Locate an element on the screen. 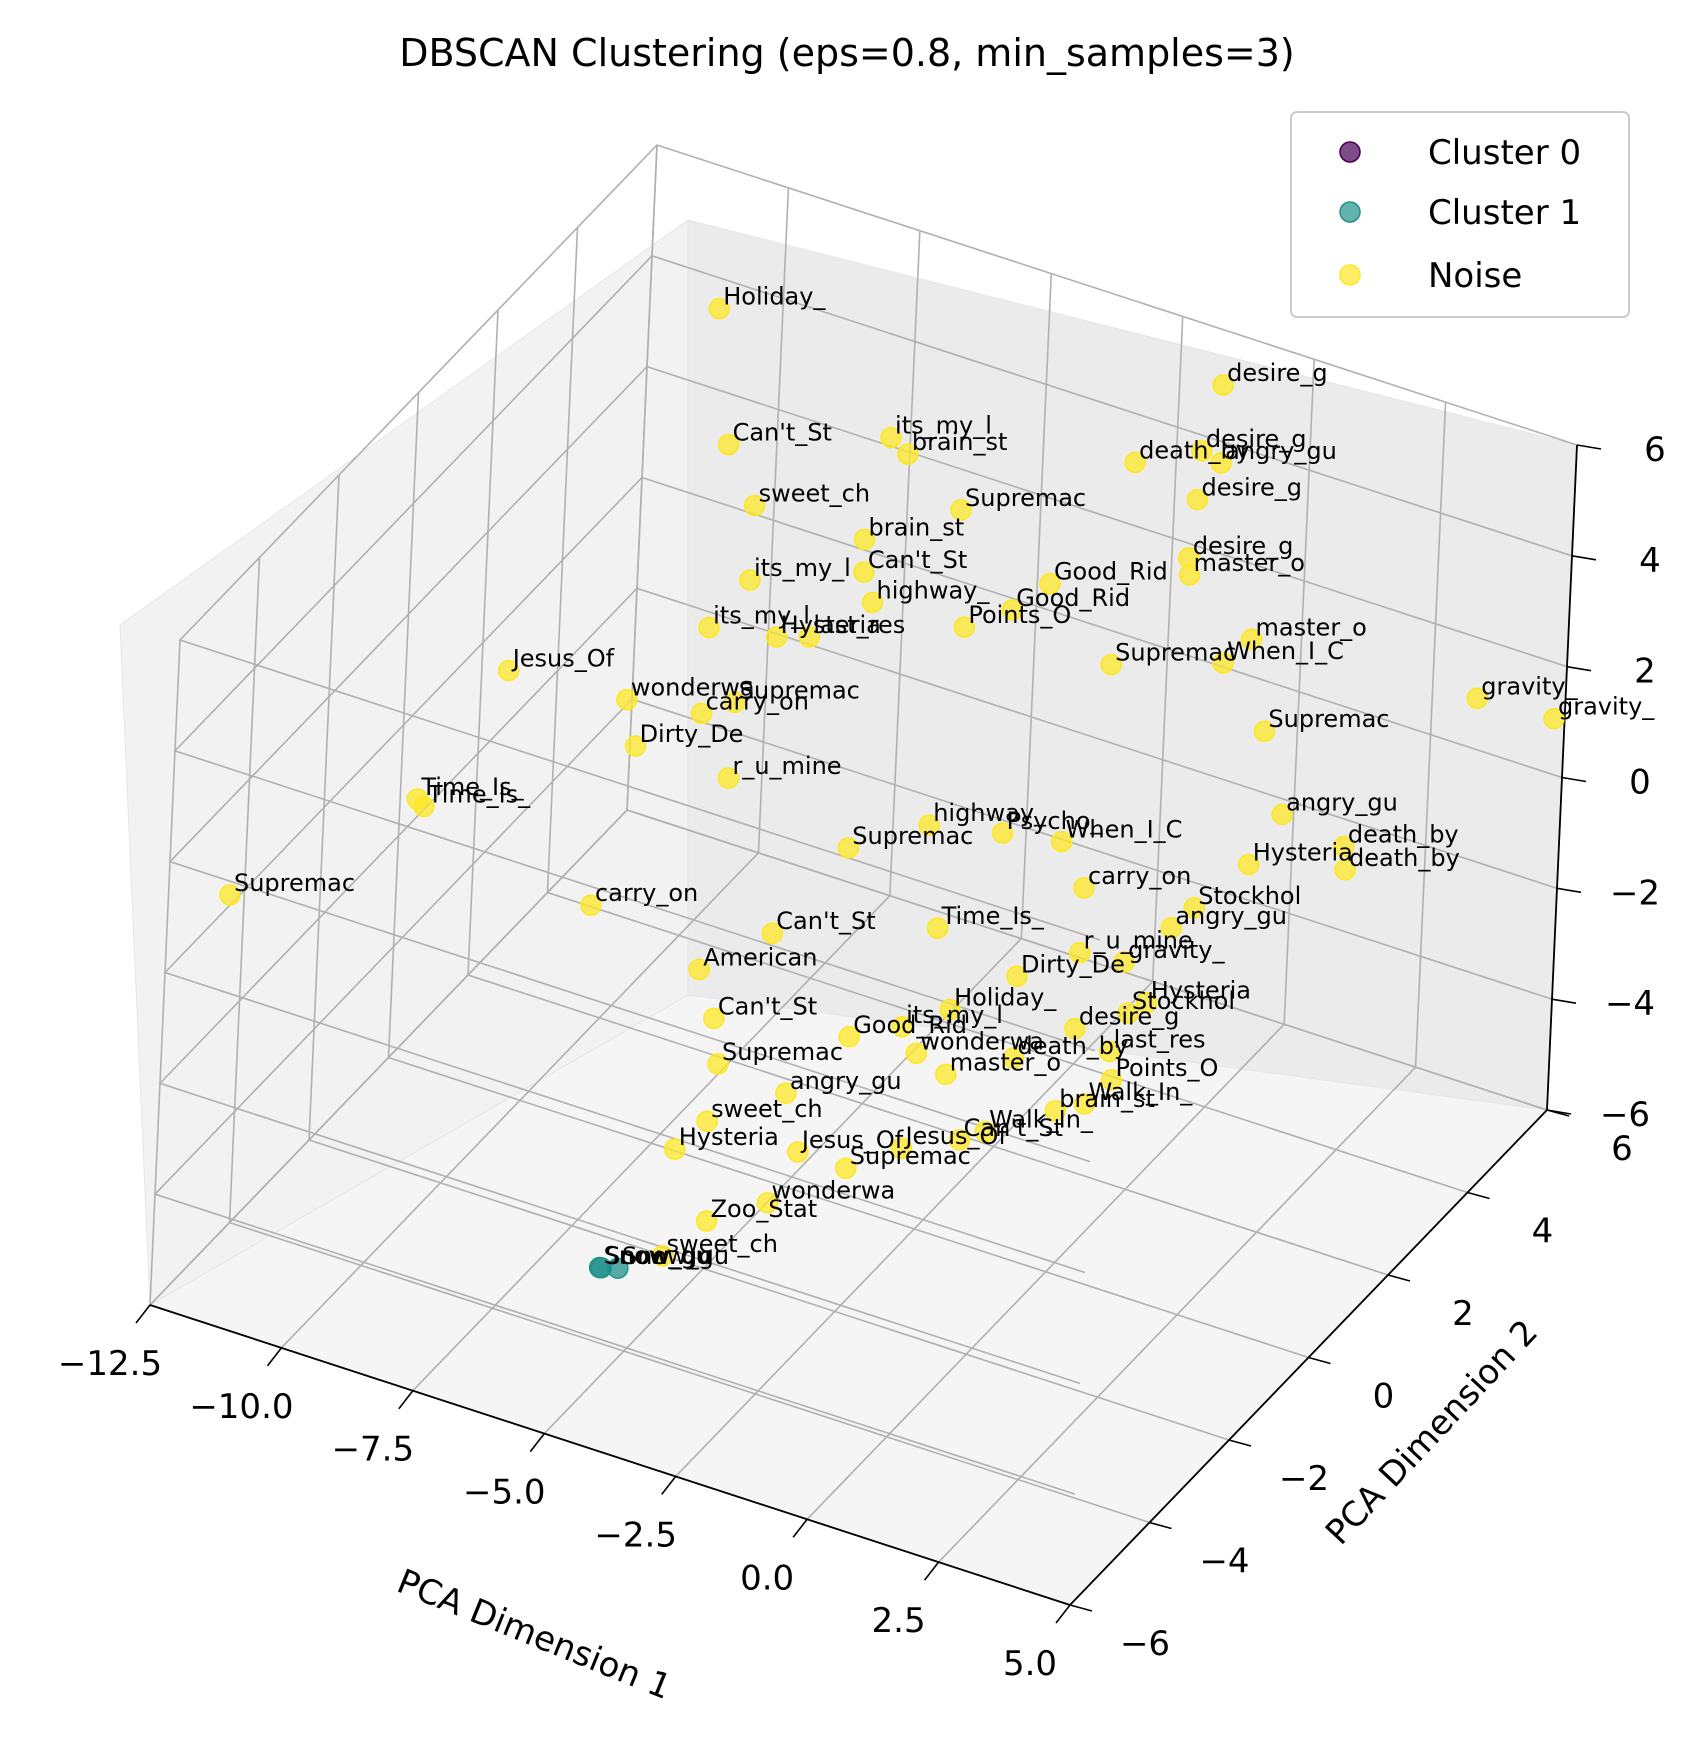 The image size is (1694, 1740). legend-frame is located at coordinates (1460, 214).